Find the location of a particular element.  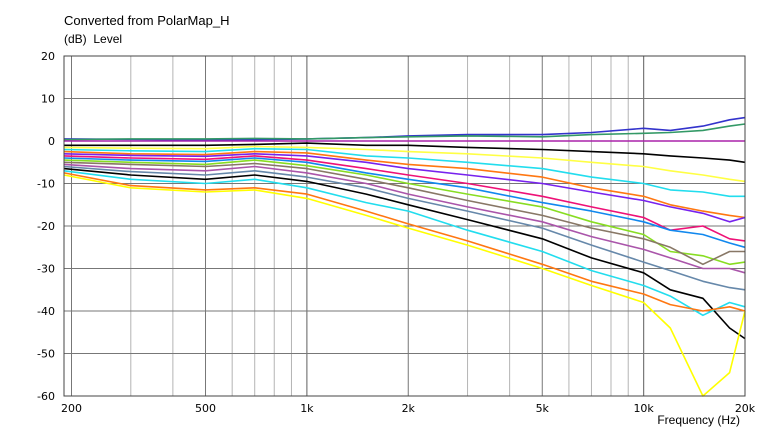

y-axis-label: (dB) Level is located at coordinates (93, 39).